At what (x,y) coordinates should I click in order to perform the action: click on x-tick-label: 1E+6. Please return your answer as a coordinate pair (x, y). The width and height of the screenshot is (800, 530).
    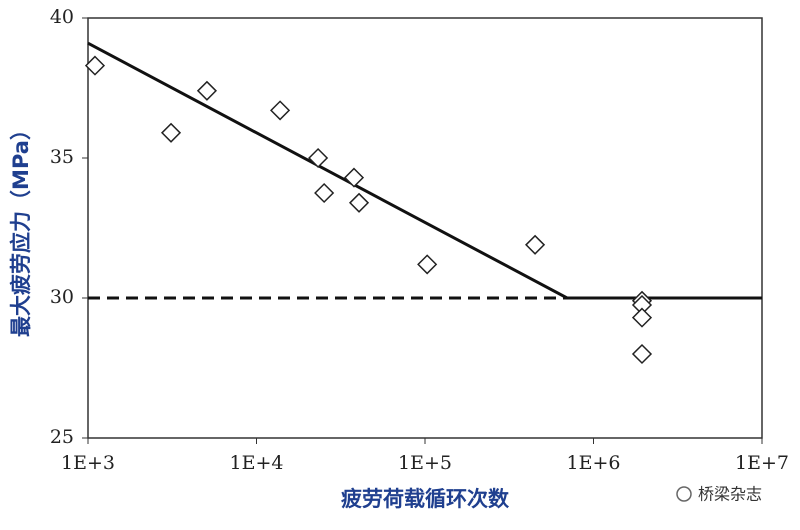
    Looking at the image, I should click on (594, 463).